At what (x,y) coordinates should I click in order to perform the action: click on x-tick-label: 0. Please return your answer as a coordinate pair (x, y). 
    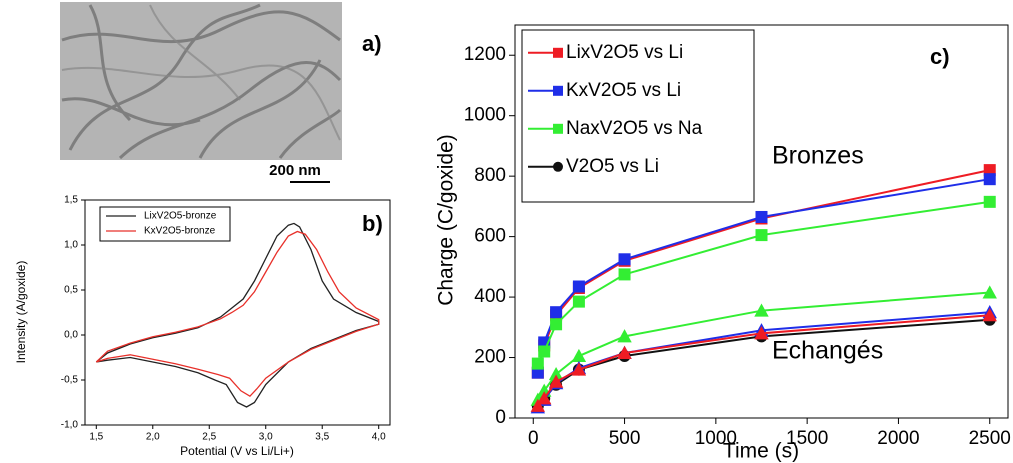
    Looking at the image, I should click on (533, 438).